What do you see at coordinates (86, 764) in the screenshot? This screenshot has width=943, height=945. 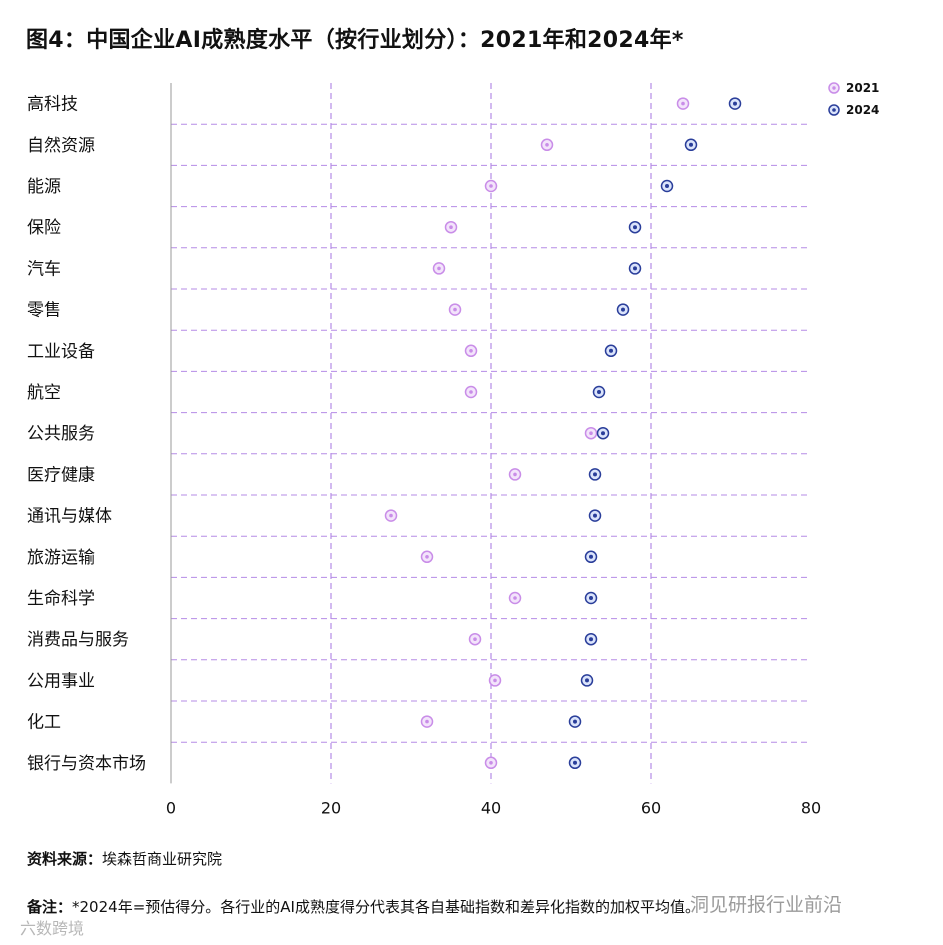 I see `category-label: 银行与资本市场` at bounding box center [86, 764].